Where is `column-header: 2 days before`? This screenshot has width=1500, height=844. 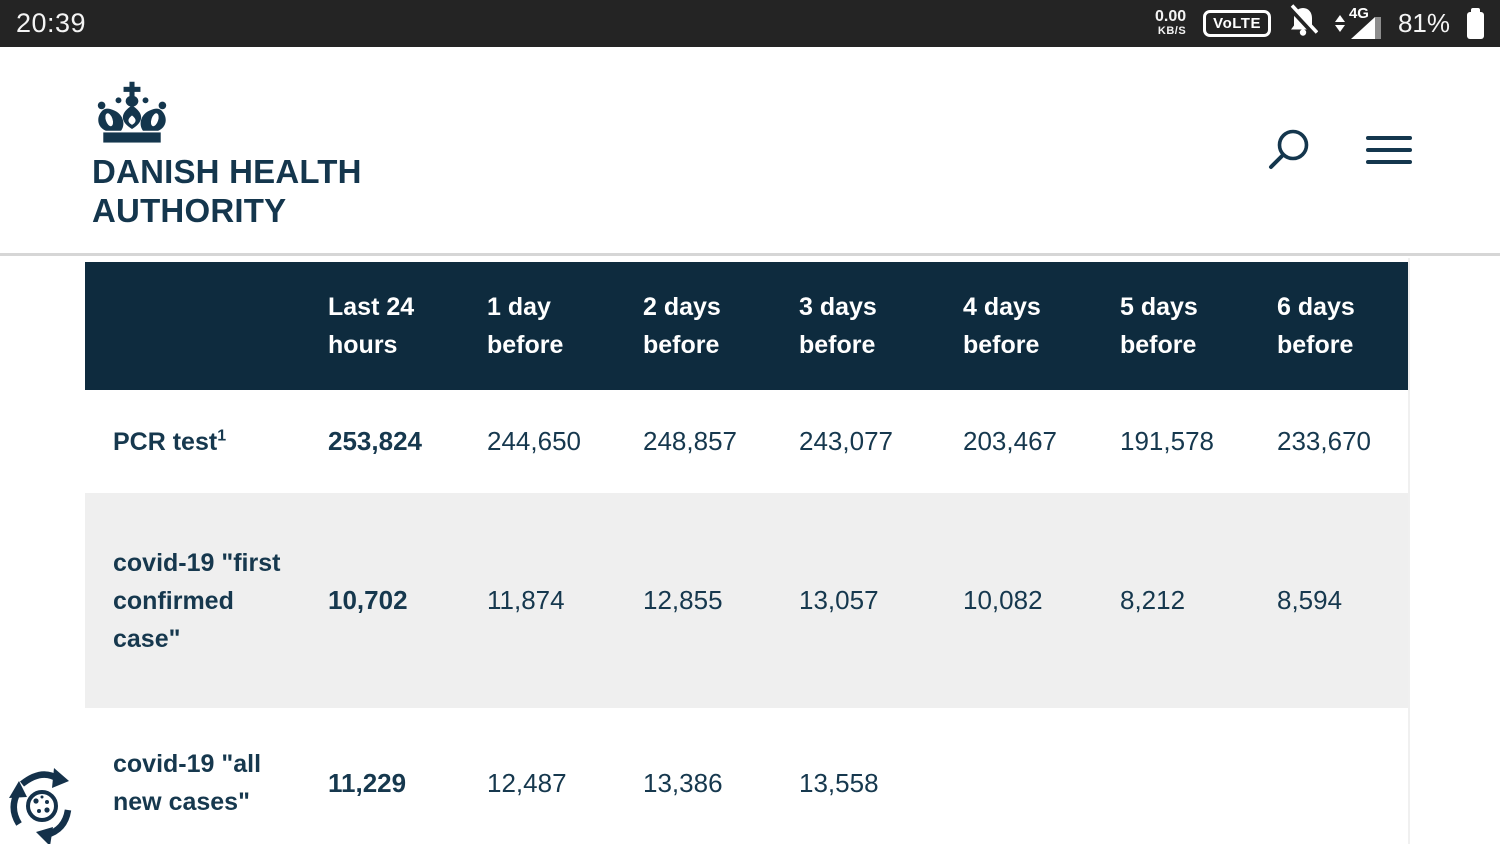 column-header: 2 days before is located at coordinates (682, 326).